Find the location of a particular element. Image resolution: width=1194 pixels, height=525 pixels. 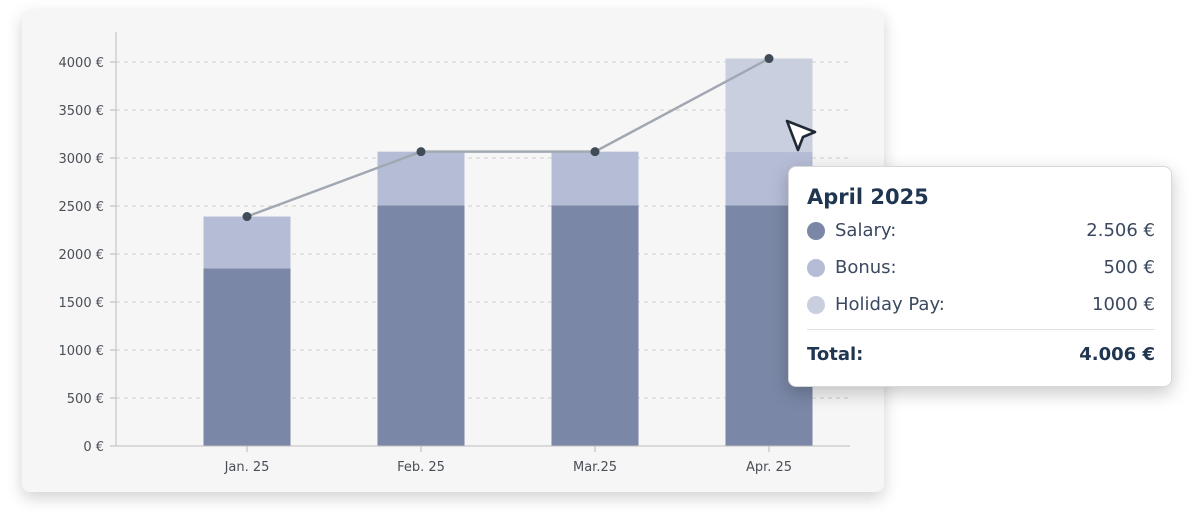

total-line is located at coordinates (508, 138).